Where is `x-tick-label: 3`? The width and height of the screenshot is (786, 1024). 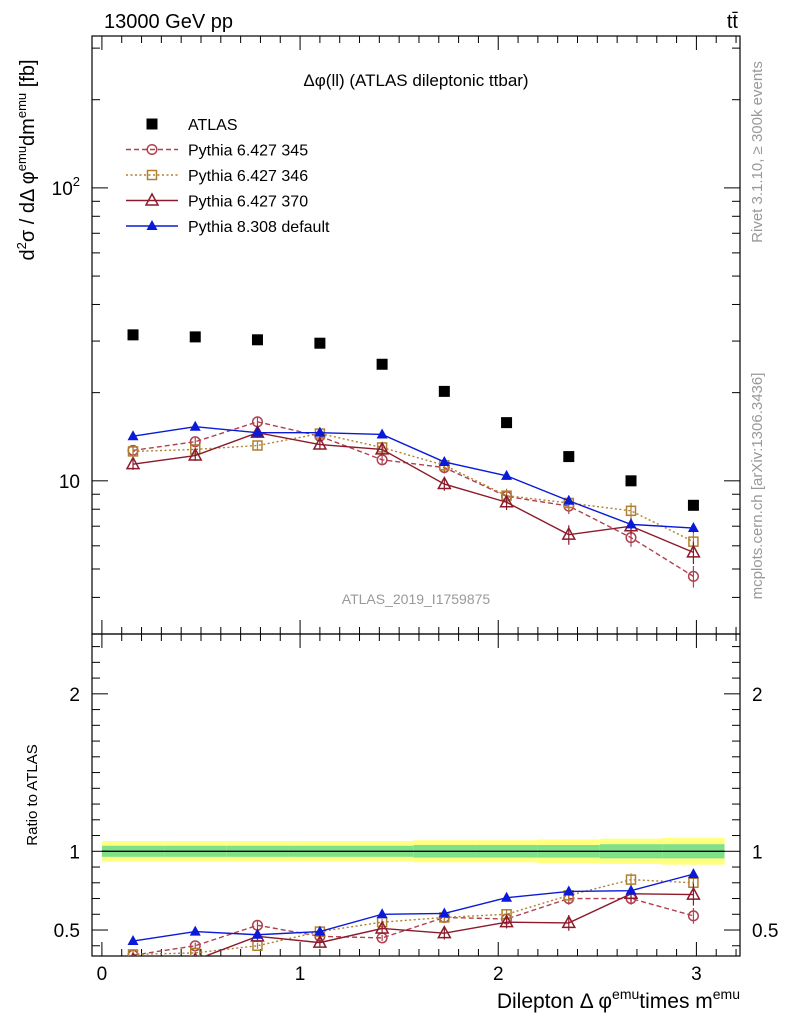 x-tick-label: 3 is located at coordinates (696, 974).